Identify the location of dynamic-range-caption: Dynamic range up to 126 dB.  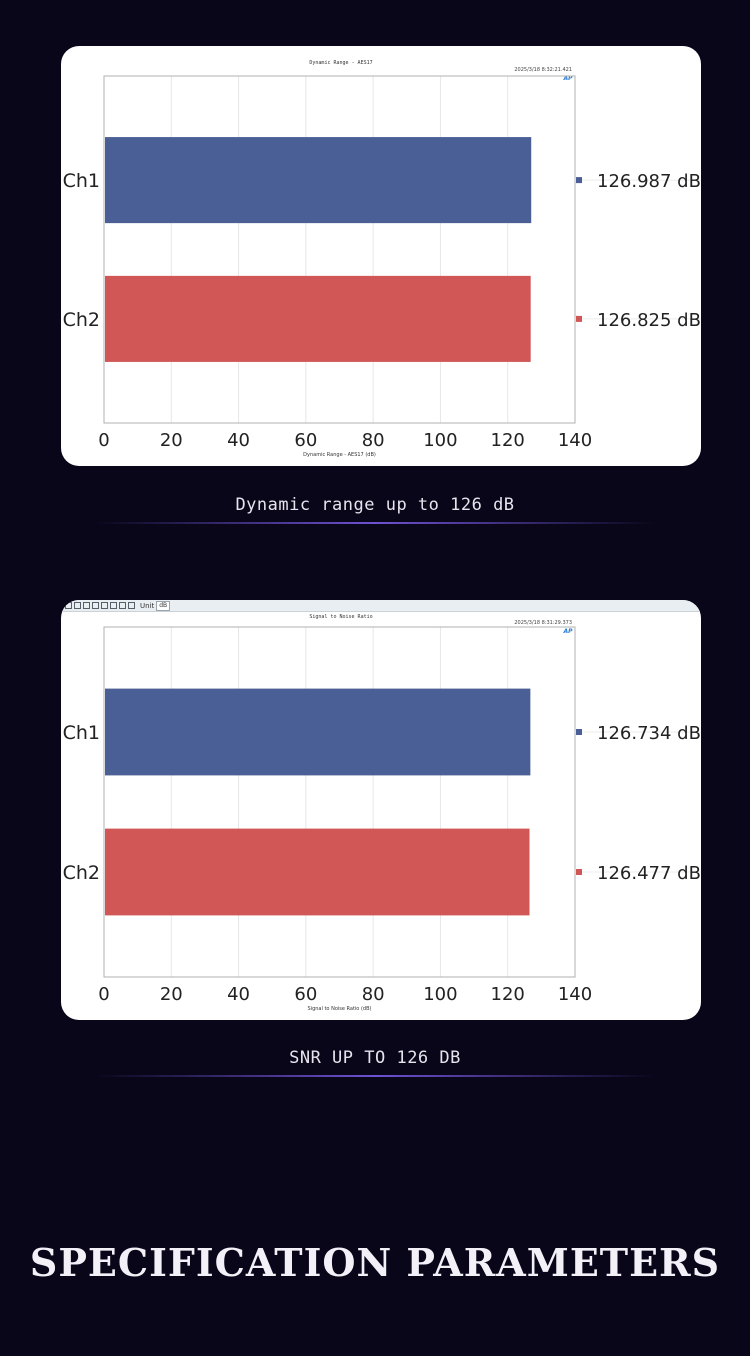
(375, 505).